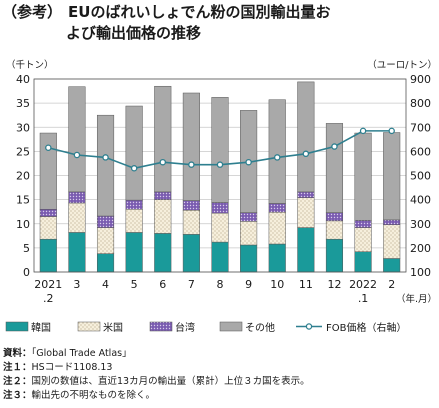 The height and width of the screenshot is (408, 439). I want to click on chart-title: （参考） EUのばれいしょでん粉の国別輸出量お よび輸出価格の推移, so click(218, 23).